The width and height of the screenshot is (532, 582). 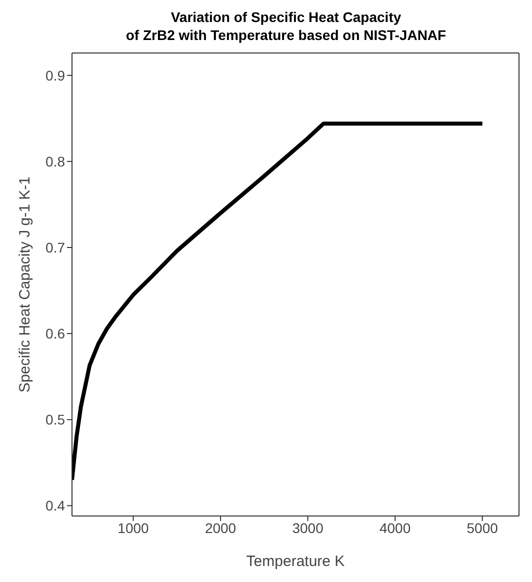 I want to click on y-tick-label: 0.4, so click(x=56, y=506).